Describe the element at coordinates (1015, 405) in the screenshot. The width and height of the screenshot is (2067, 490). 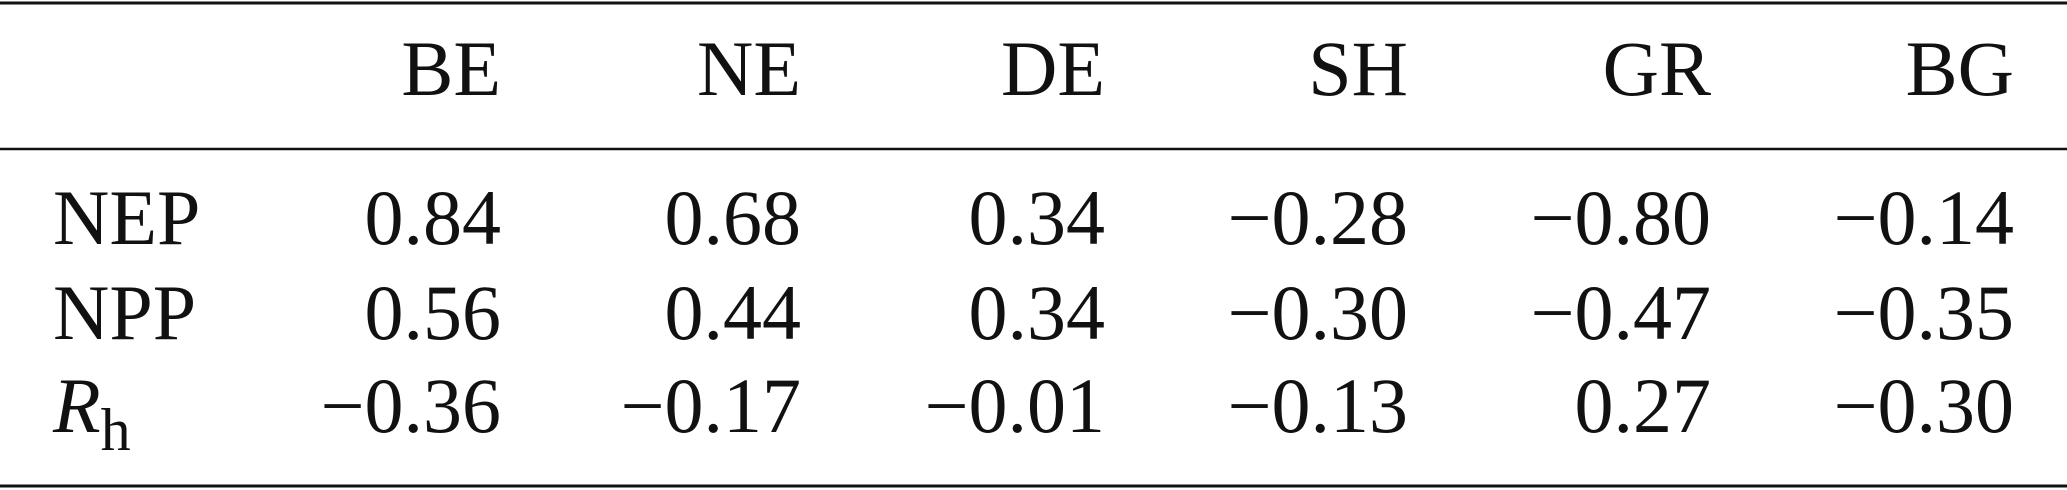
I see `cell: −0.01` at that location.